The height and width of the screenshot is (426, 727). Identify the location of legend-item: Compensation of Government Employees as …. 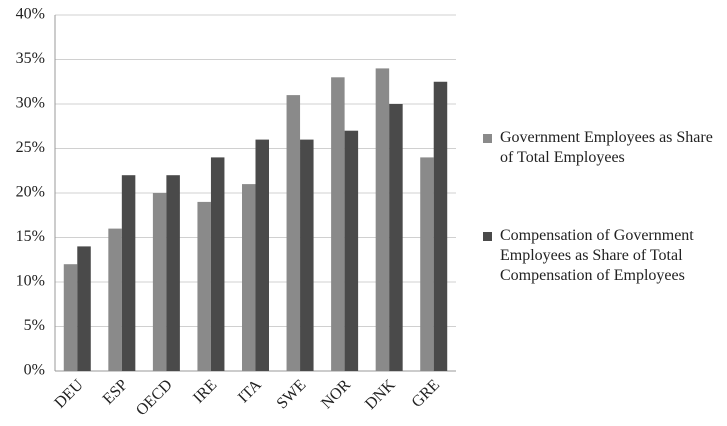
(603, 256).